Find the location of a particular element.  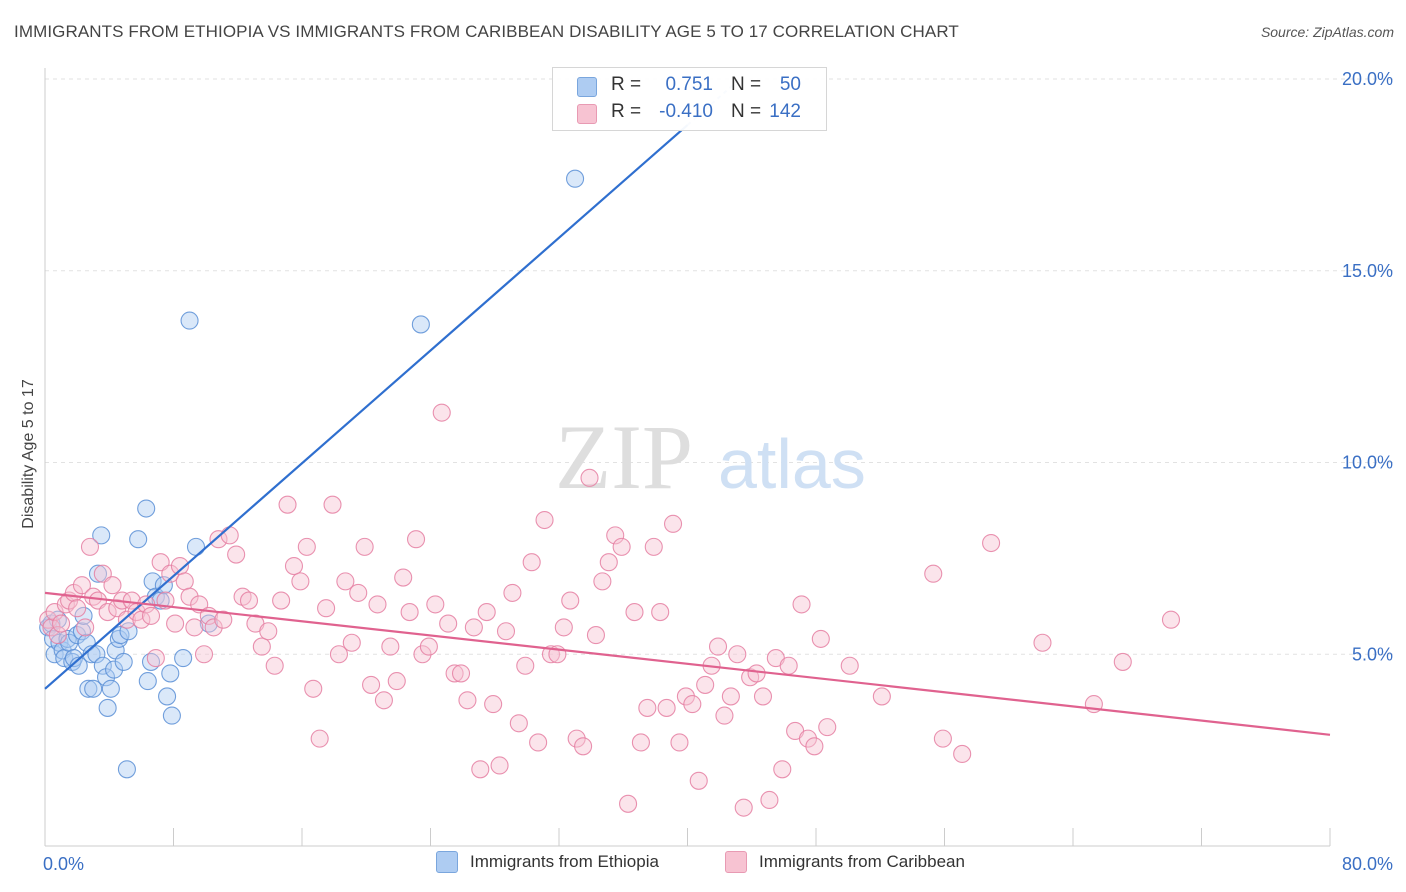

stats-row-caribbean: R = -0.410 N = 142 is located at coordinates (689, 114).